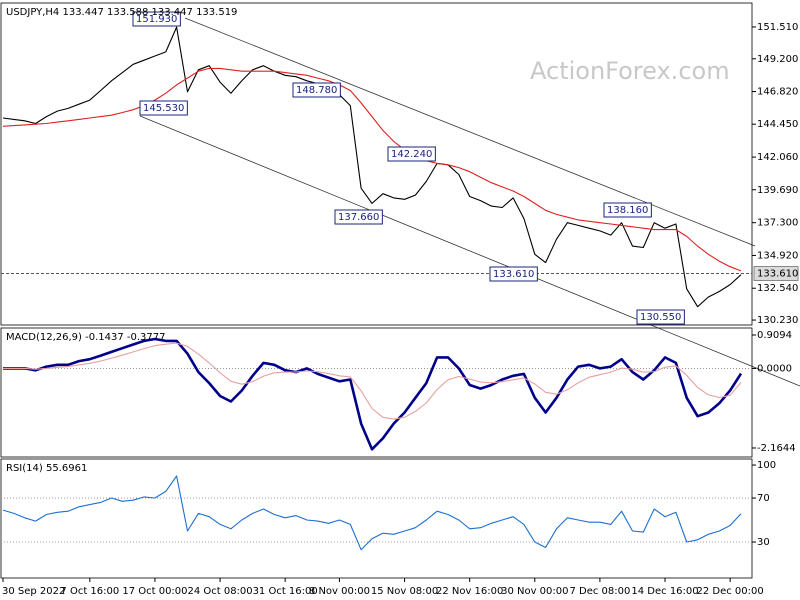 This screenshot has height=600, width=800. What do you see at coordinates (46, 468) in the screenshot?
I see `panel-title: RSI(14) 55.6961` at bounding box center [46, 468].